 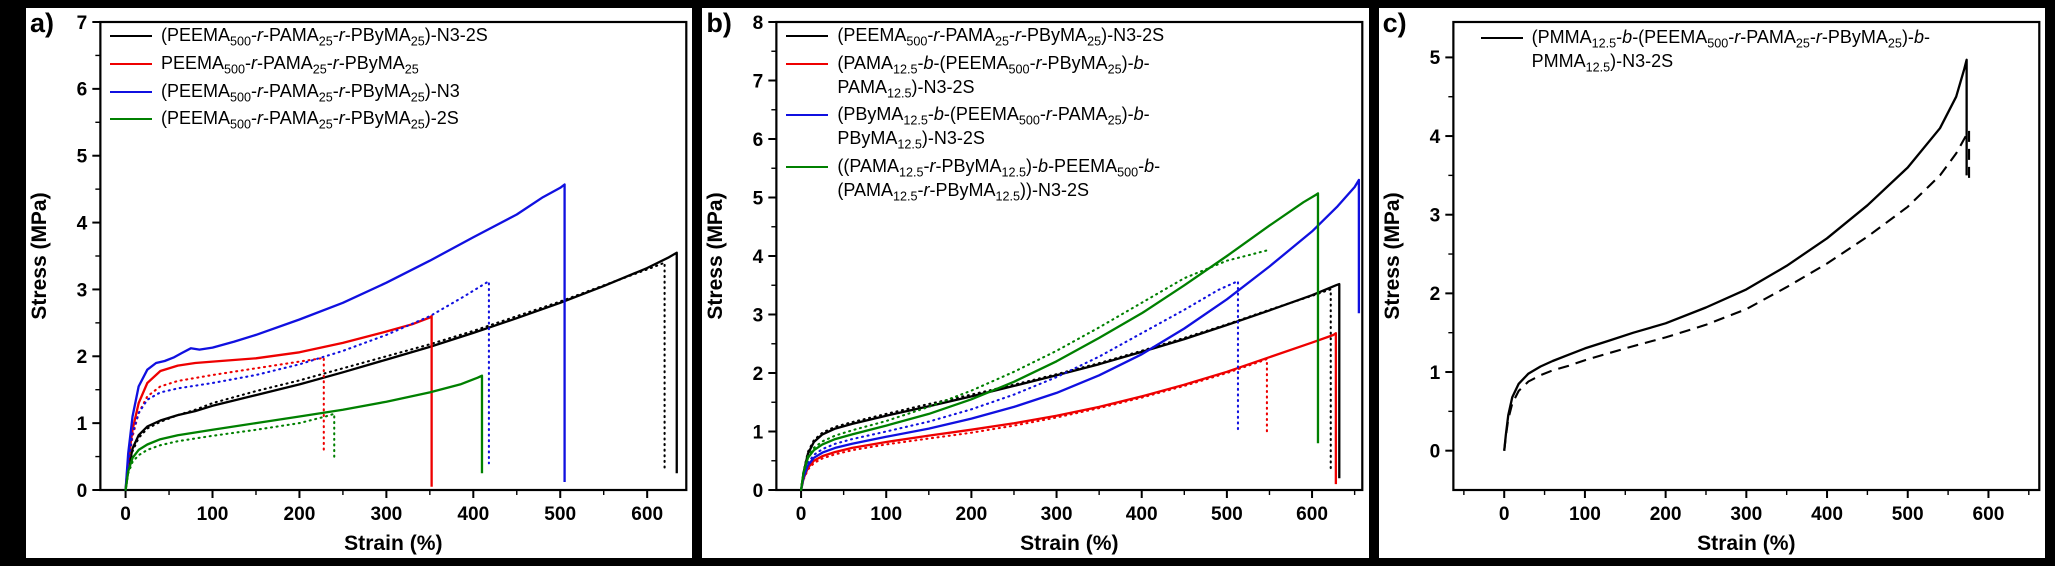 I want to click on legend-entry: (PEEMA500-r-PAMA25-r-PByMA25)-N3, so click(x=299, y=91).